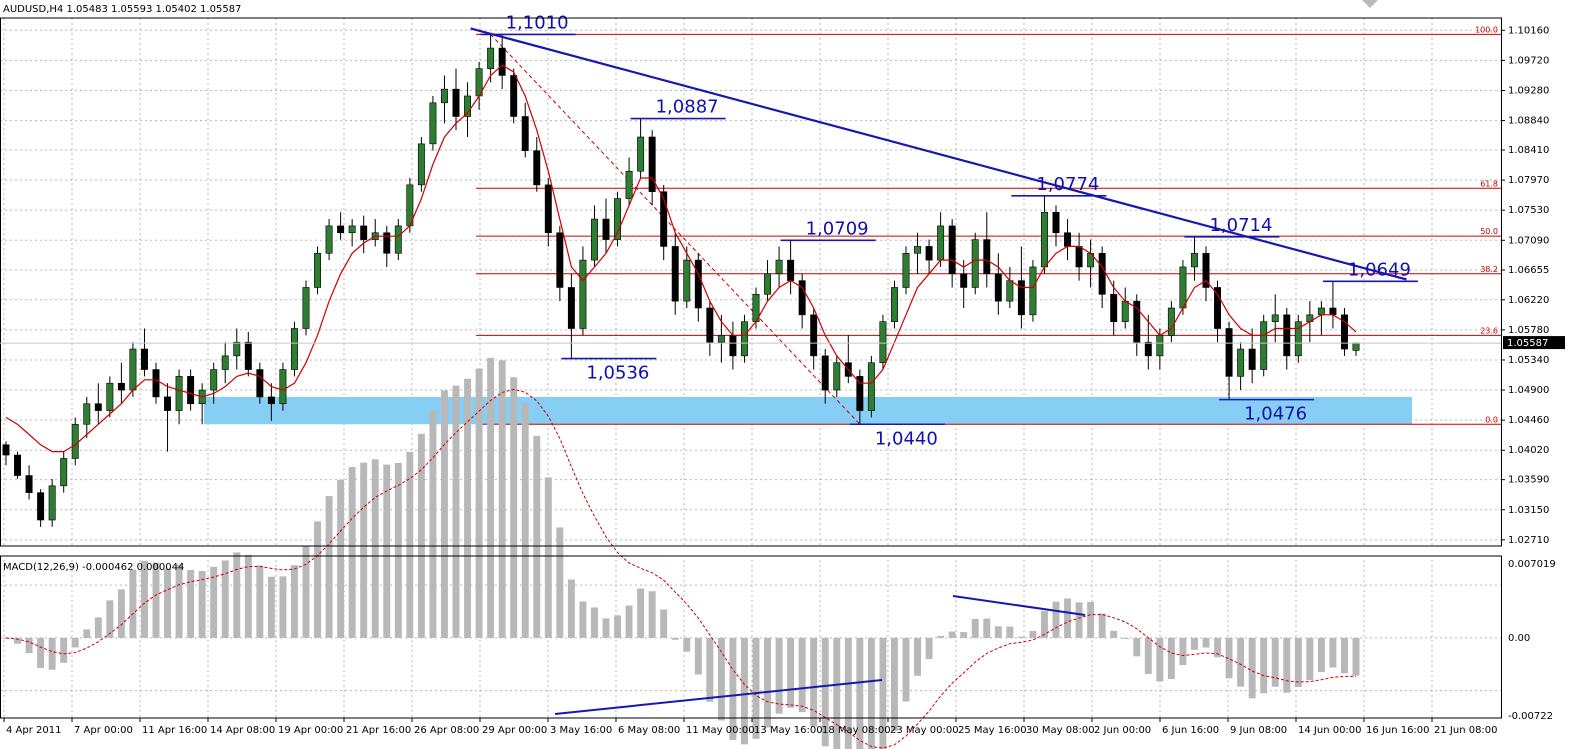 The height and width of the screenshot is (749, 1594). What do you see at coordinates (1122, 730) in the screenshot?
I see `time-tick-label: 2 Jun 00:00` at bounding box center [1122, 730].